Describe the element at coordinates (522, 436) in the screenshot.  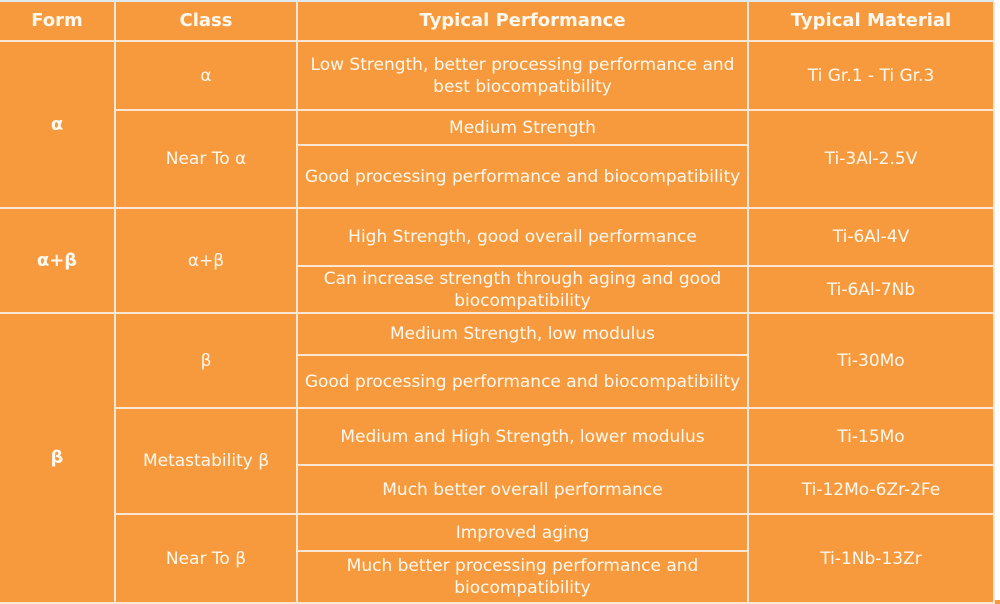
I see `performance-cell: Medium and High Strength, lower modulus` at that location.